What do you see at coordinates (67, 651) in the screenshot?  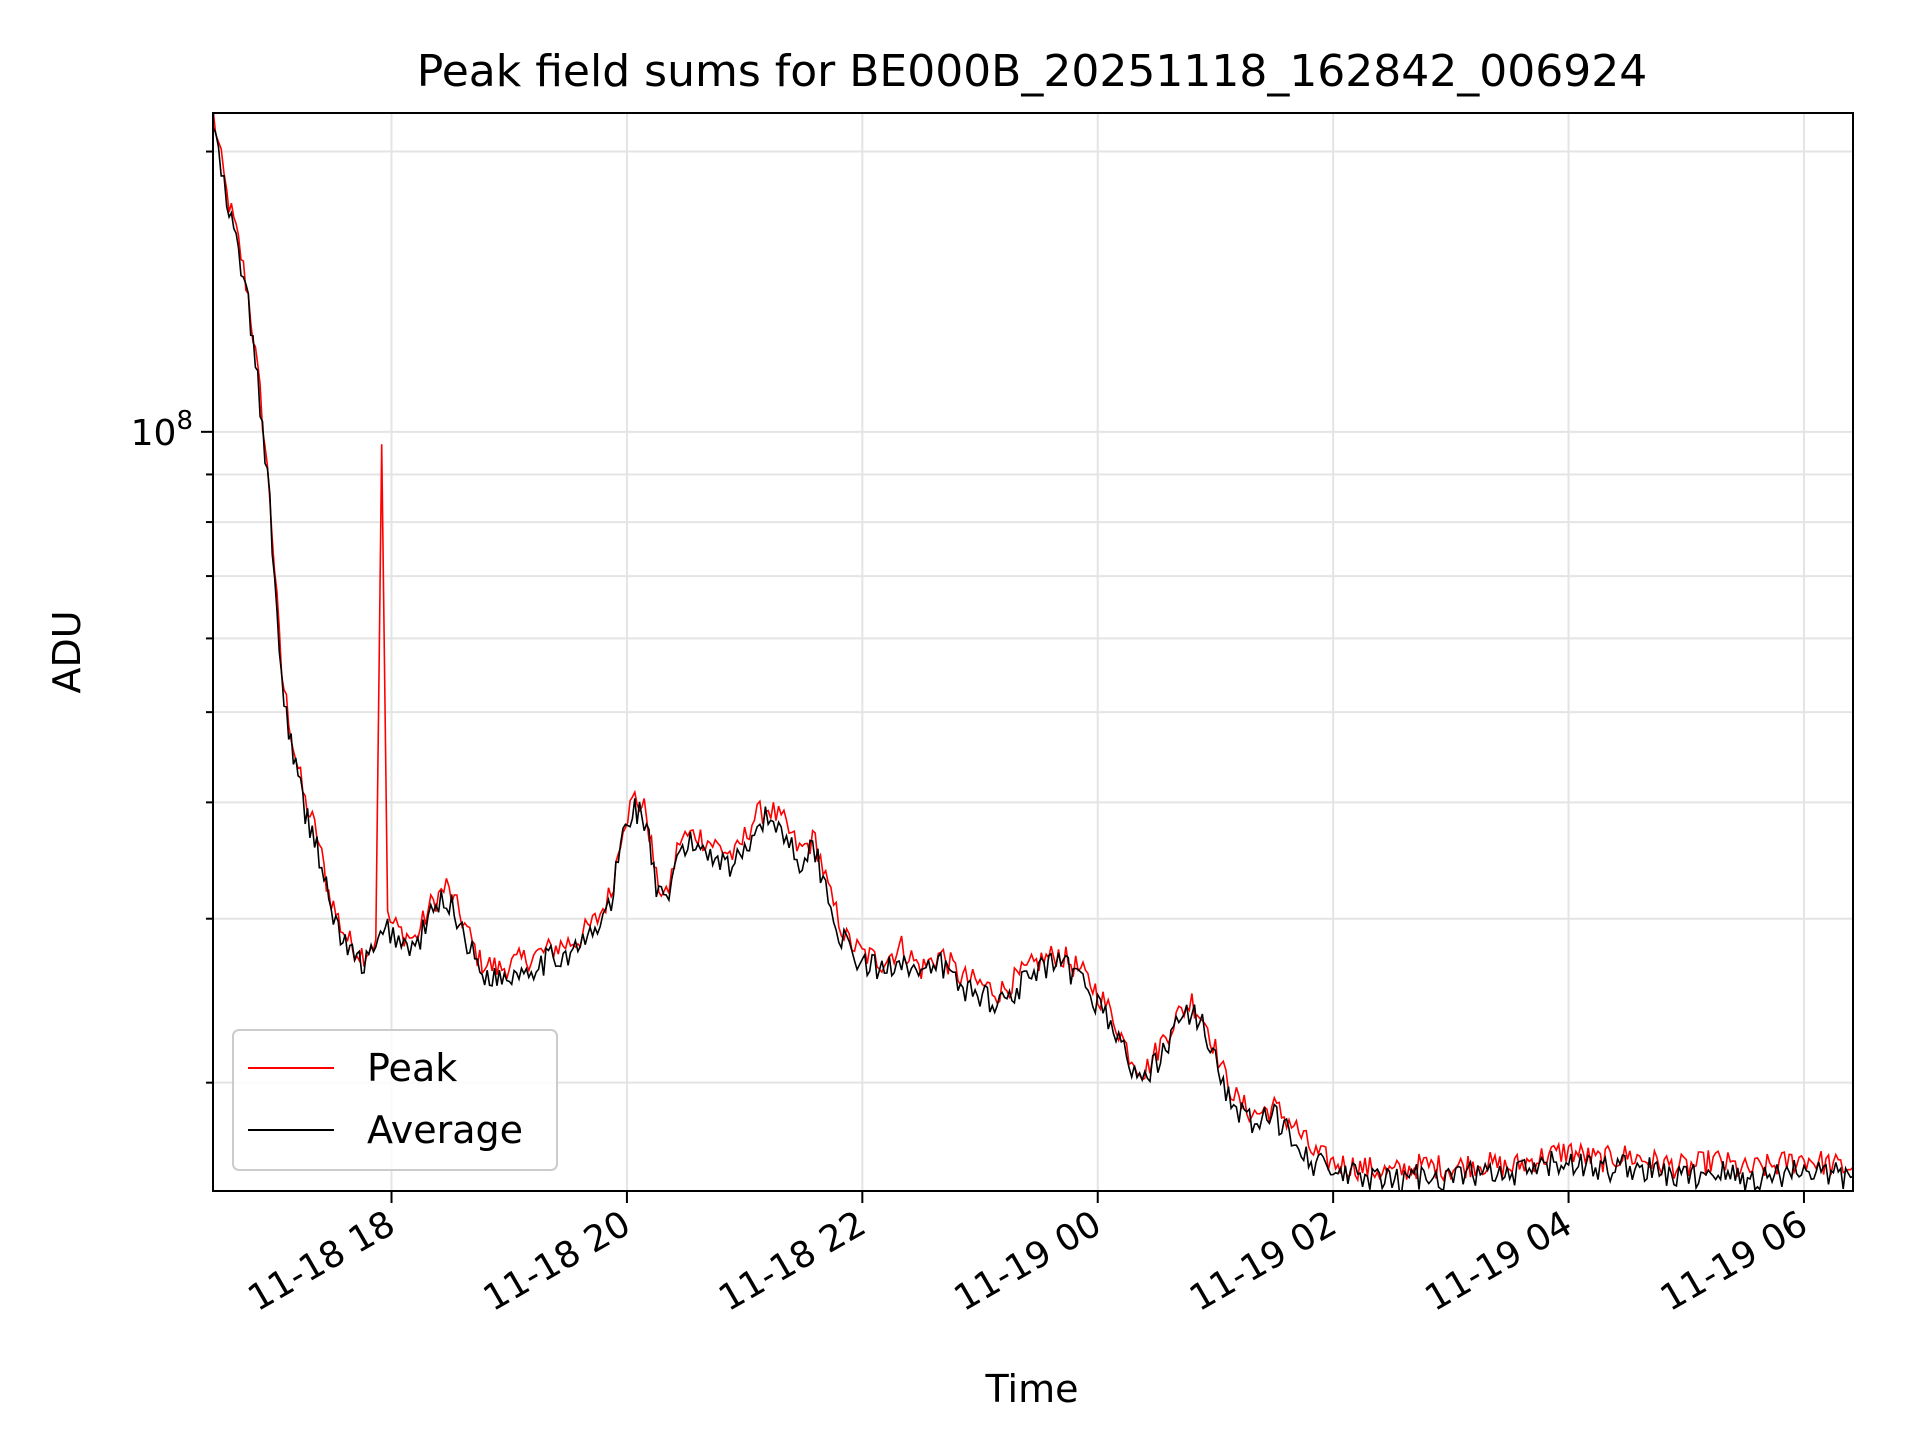 I see `y-axis-label: ADU` at bounding box center [67, 651].